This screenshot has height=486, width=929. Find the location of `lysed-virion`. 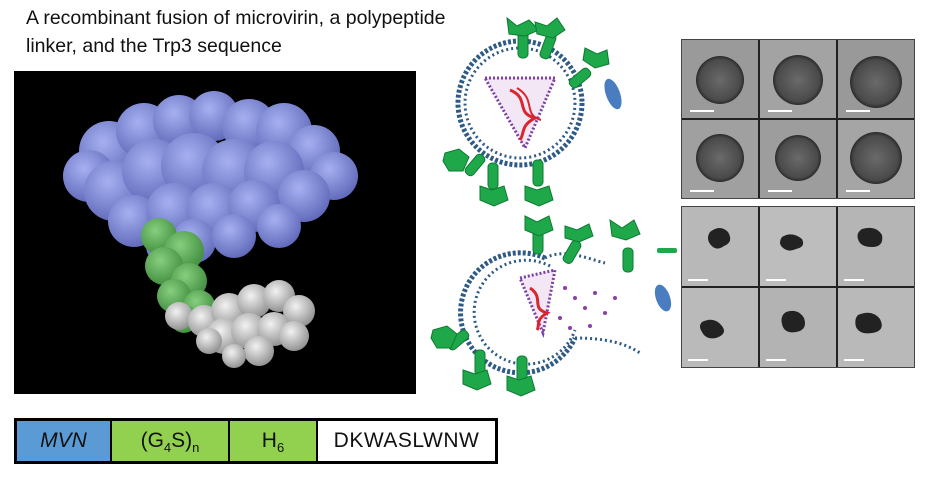

lysed-virion is located at coordinates (553, 306).